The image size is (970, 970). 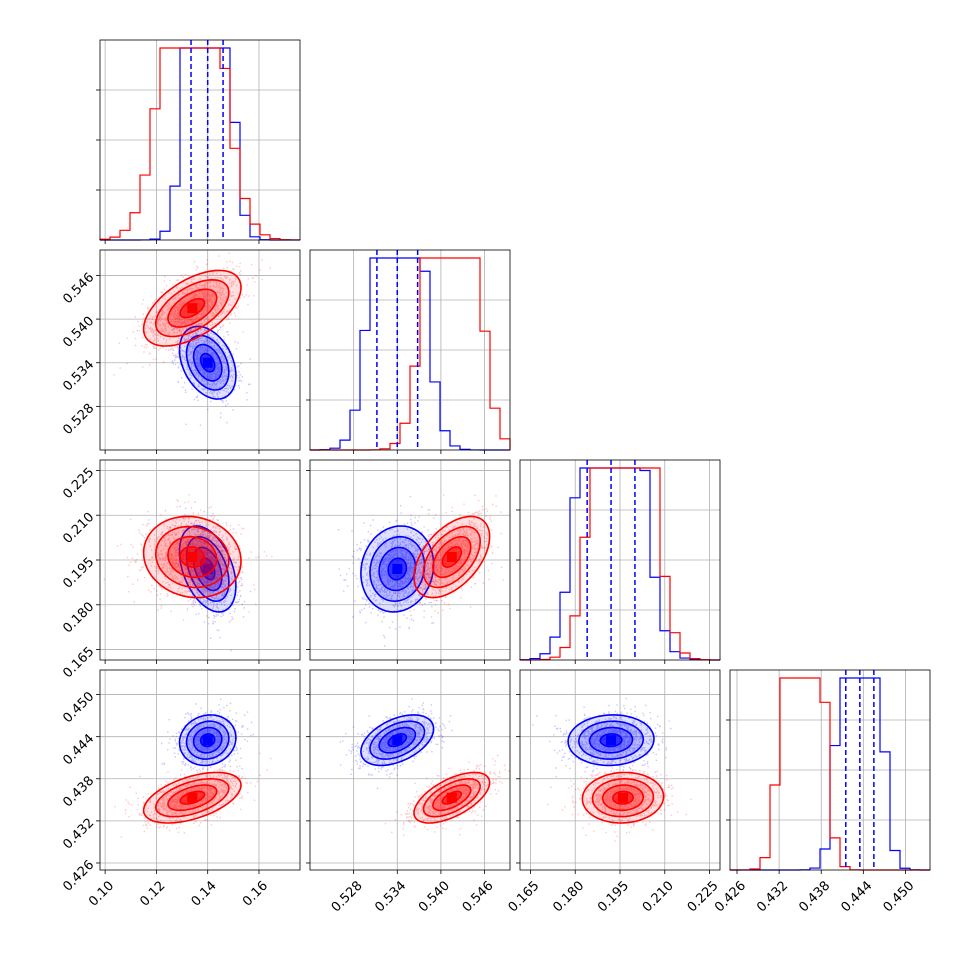 I want to click on y-tick-label: 0.165, so click(x=78, y=662).